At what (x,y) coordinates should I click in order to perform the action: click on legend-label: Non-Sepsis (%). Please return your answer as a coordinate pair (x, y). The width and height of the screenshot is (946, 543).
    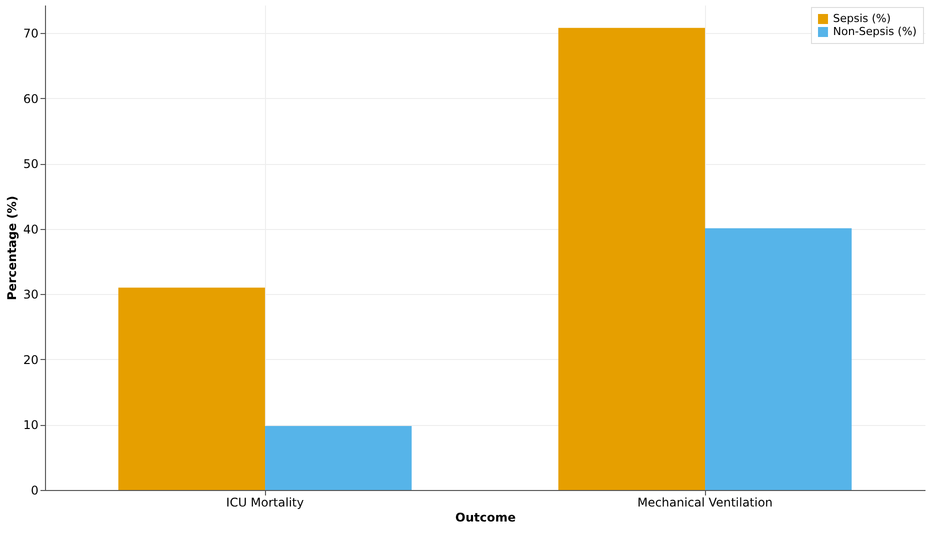
    Looking at the image, I should click on (875, 31).